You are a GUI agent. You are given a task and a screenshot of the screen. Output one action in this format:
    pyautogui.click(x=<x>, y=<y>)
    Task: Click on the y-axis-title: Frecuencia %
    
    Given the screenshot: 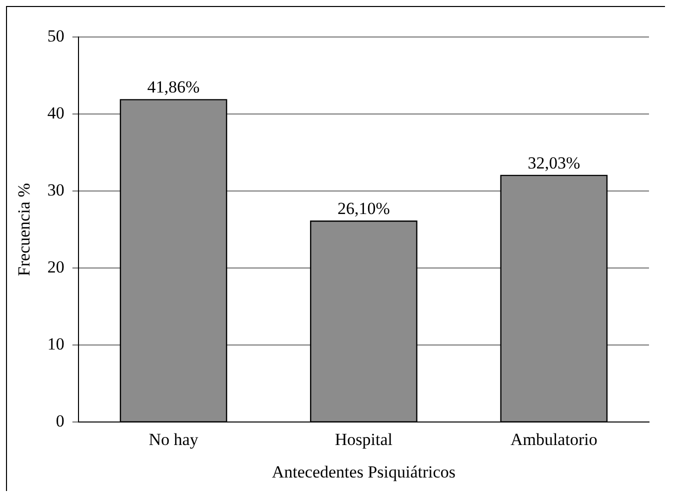 What is the action you would take?
    pyautogui.click(x=24, y=229)
    